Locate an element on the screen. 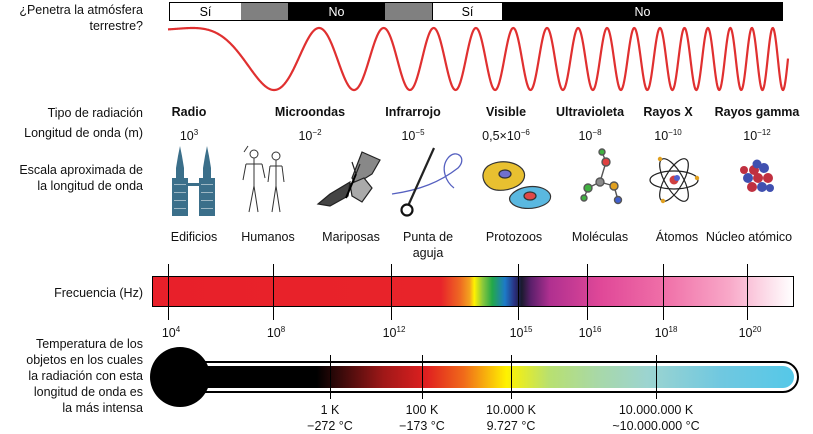 The width and height of the screenshot is (813, 434). temperature-tick-label: 10.000 K 9.727 °C is located at coordinates (511, 418).